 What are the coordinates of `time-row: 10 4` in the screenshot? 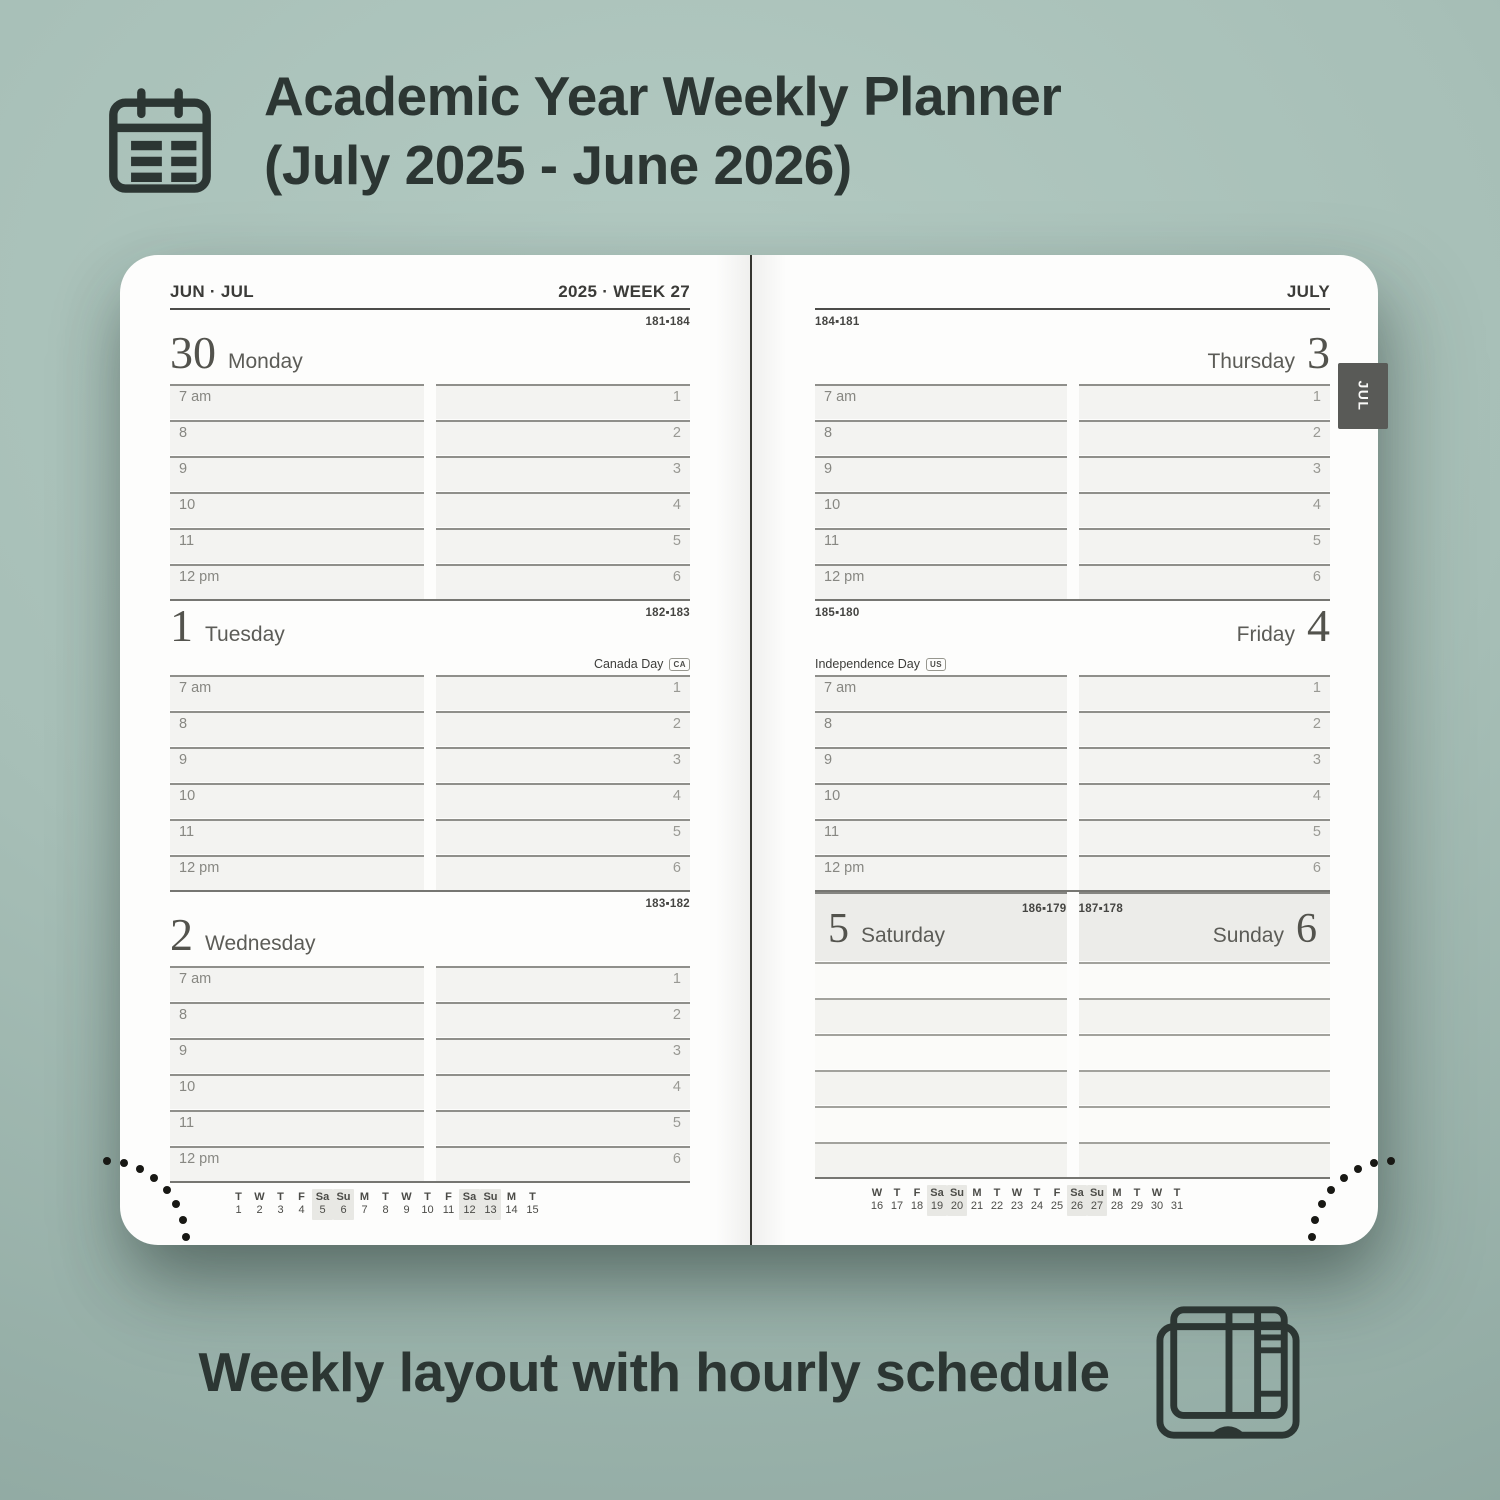 It's located at (1072, 509).